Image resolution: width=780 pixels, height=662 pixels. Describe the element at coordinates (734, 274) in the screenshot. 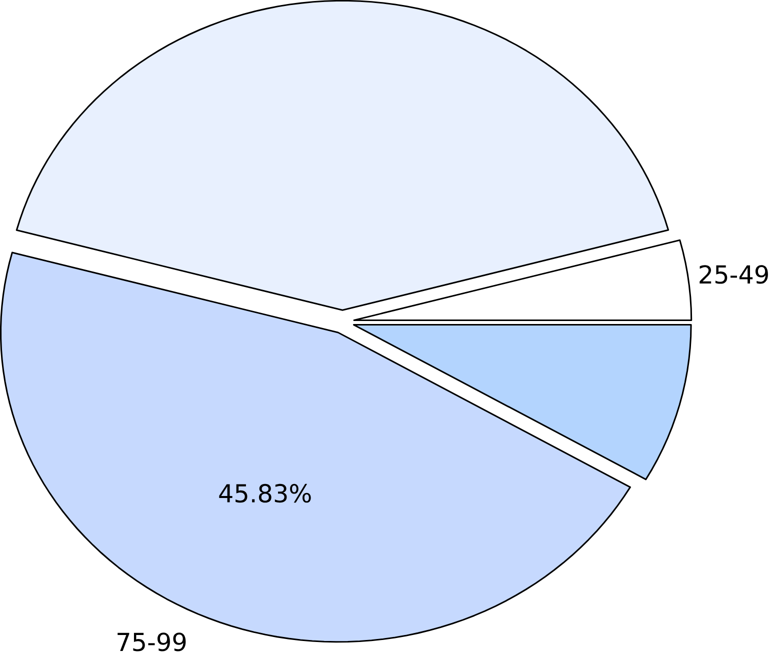

I see `slice-label: 25-49` at that location.